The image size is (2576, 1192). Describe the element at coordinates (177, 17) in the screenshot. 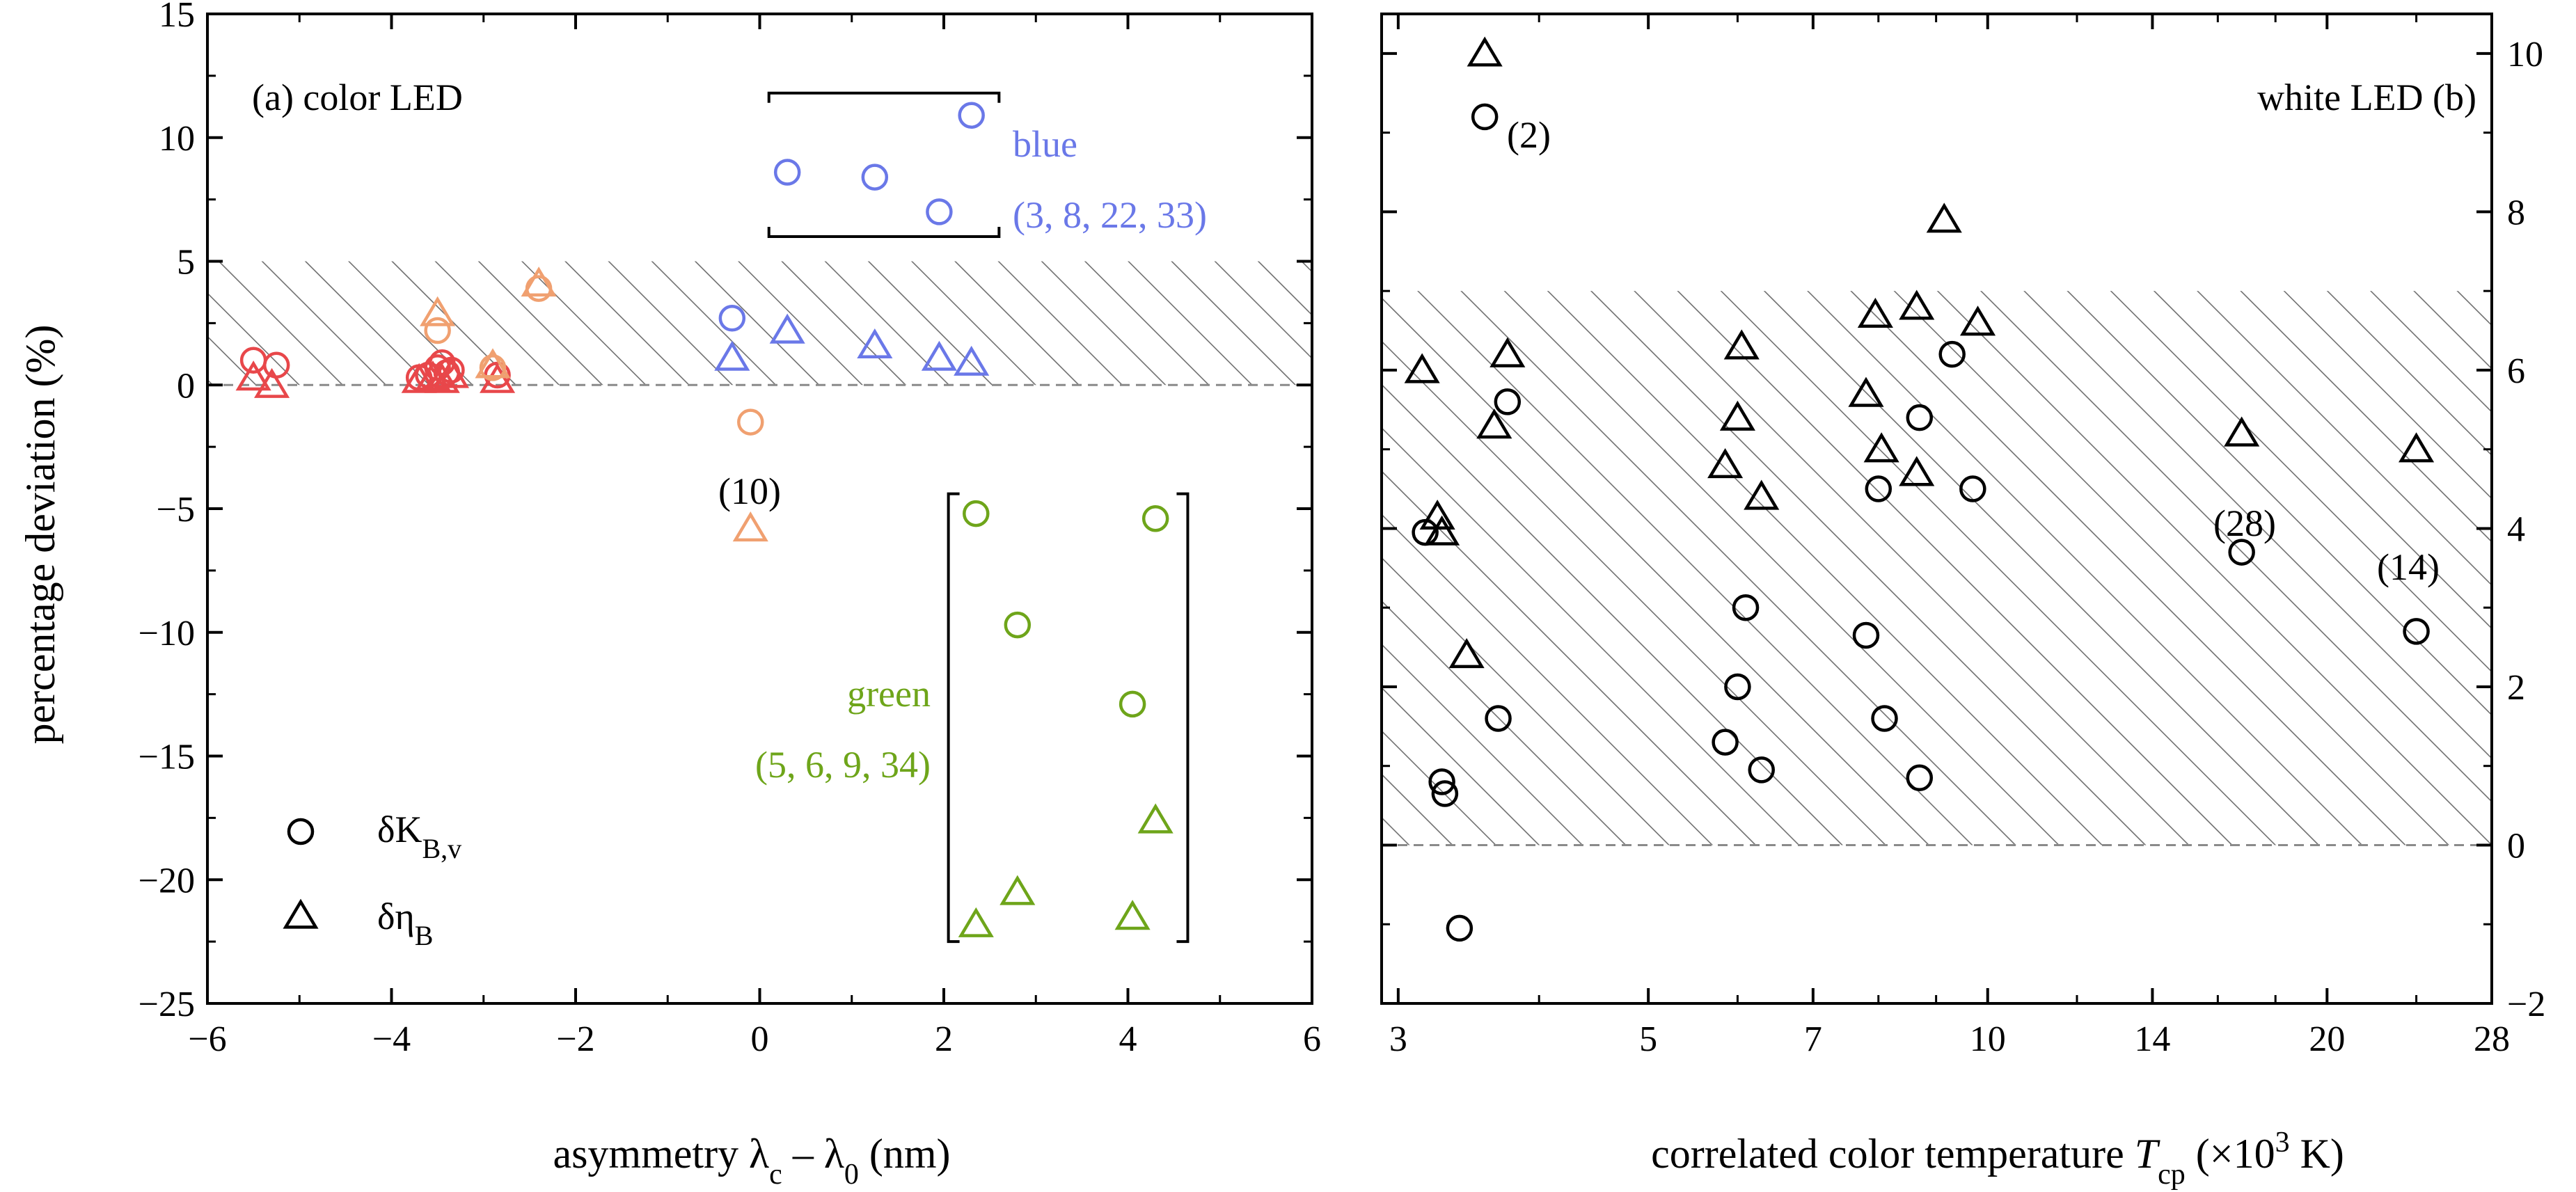

I see `y-tick-label: 15` at that location.